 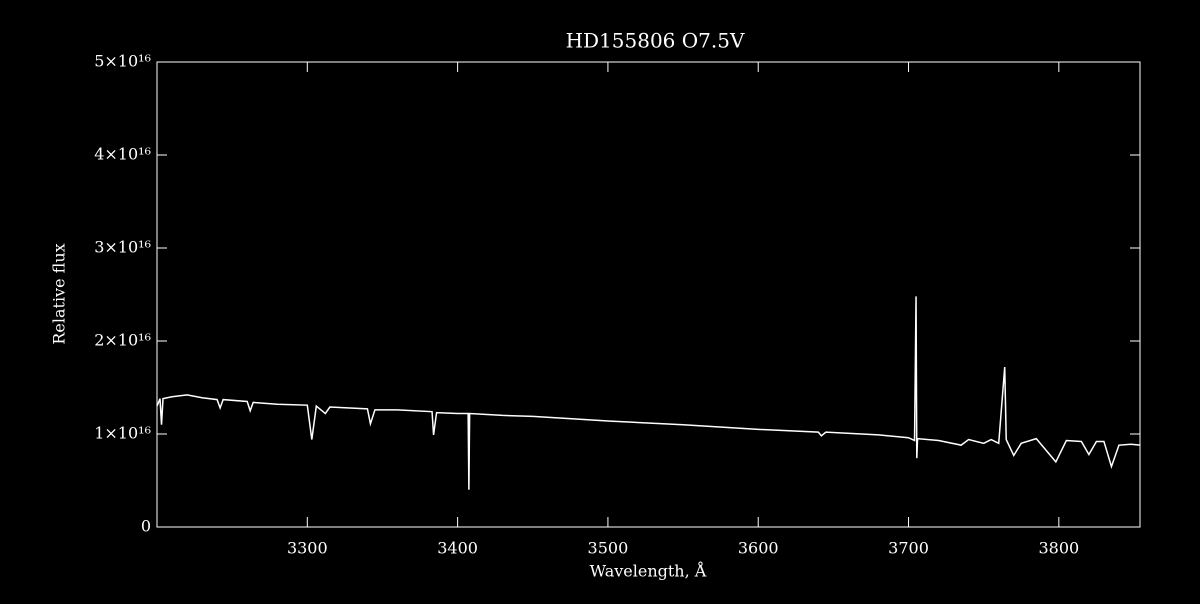 What do you see at coordinates (655, 41) in the screenshot?
I see `chart-title: HD155806 O7.5V` at bounding box center [655, 41].